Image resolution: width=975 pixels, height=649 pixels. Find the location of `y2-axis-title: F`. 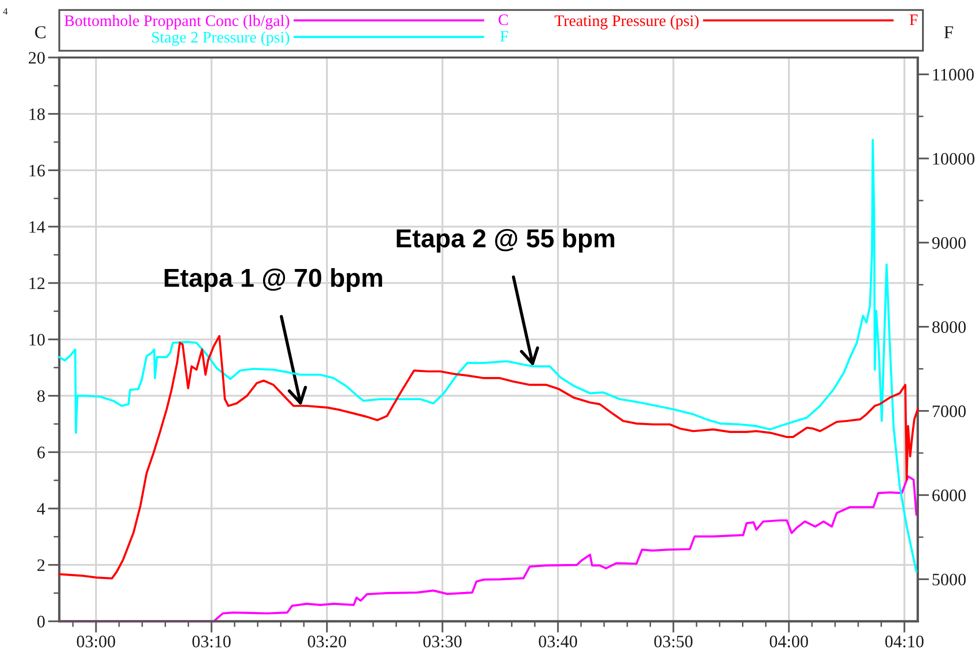

y2-axis-title: F is located at coordinates (504, 36).